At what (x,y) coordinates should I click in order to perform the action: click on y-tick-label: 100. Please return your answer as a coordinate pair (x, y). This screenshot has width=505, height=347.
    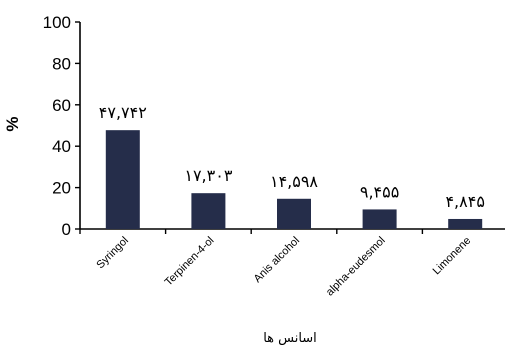
    Looking at the image, I should click on (57, 22).